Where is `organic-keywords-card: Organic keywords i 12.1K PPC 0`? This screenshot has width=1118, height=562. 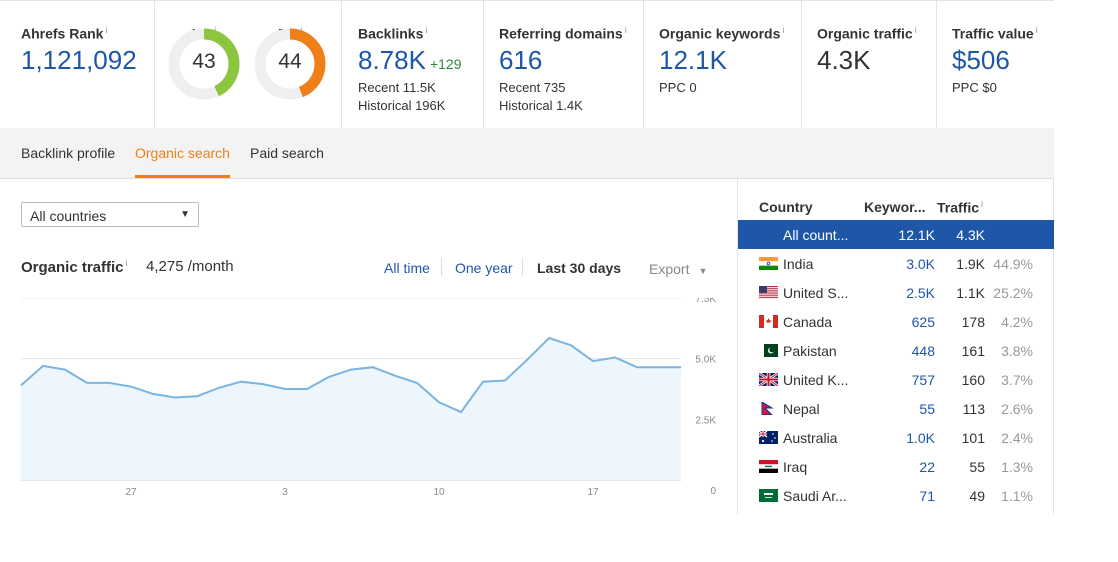 organic-keywords-card: Organic keywords i 12.1K PPC 0 is located at coordinates (723, 64).